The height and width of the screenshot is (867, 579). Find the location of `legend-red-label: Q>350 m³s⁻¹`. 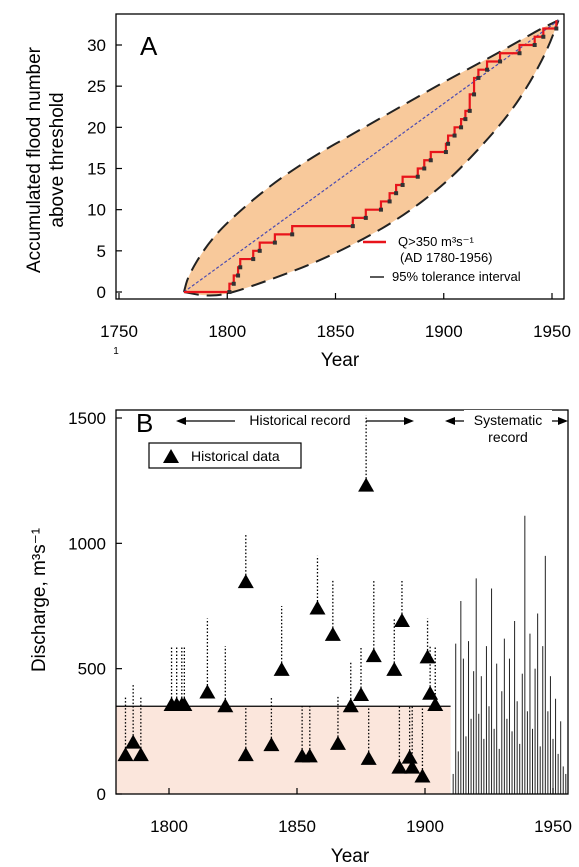

legend-red-label: Q>350 m³s⁻¹ is located at coordinates (436, 241).